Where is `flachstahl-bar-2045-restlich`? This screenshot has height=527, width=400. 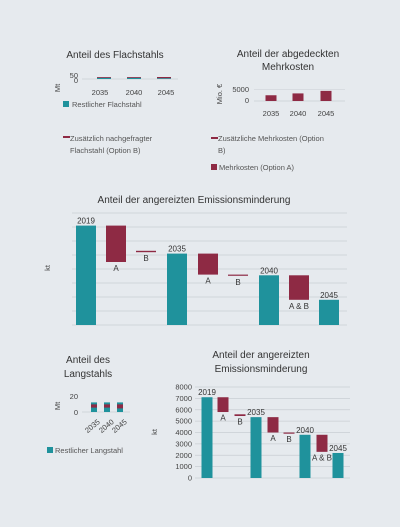 flachstahl-bar-2045-restlich is located at coordinates (164, 78).